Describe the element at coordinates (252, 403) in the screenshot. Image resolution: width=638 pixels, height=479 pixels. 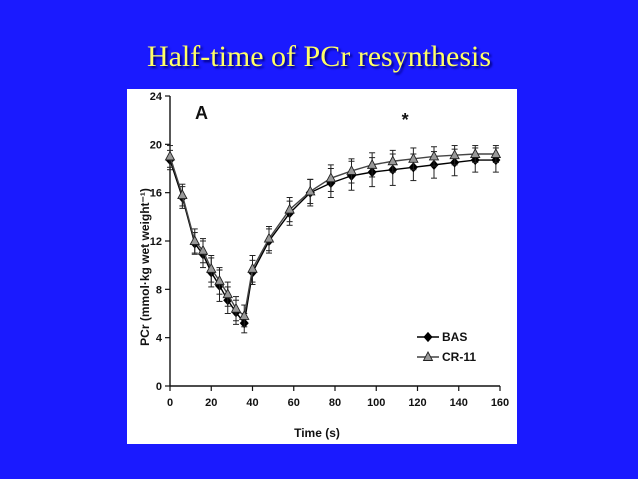
I see `x-tick-label: 40` at that location.